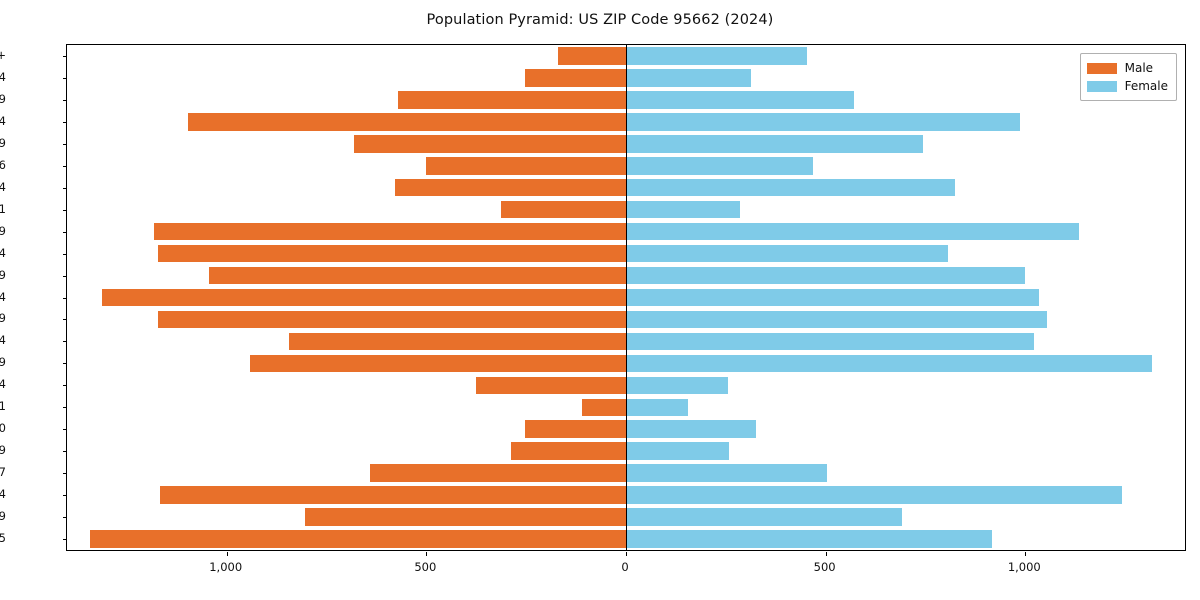 The image size is (1200, 600). Describe the element at coordinates (3, 164) in the screenshot. I see `y-axis-label: 65-66` at that location.